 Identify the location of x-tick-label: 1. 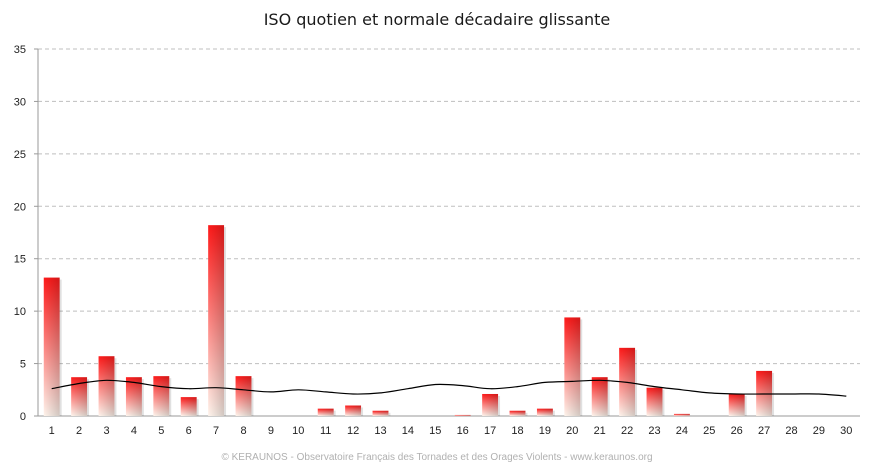
(52, 431).